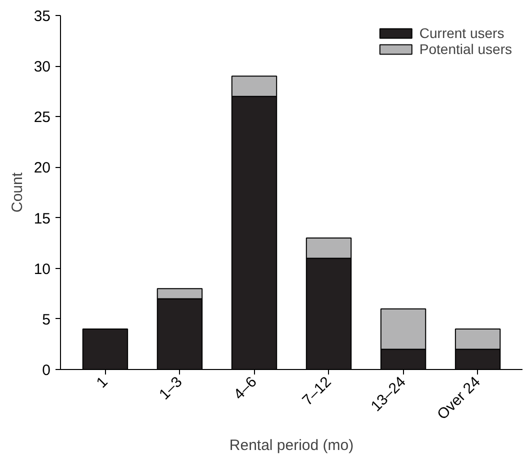 The height and width of the screenshot is (459, 532). I want to click on y-tick-label: 15, so click(42, 219).